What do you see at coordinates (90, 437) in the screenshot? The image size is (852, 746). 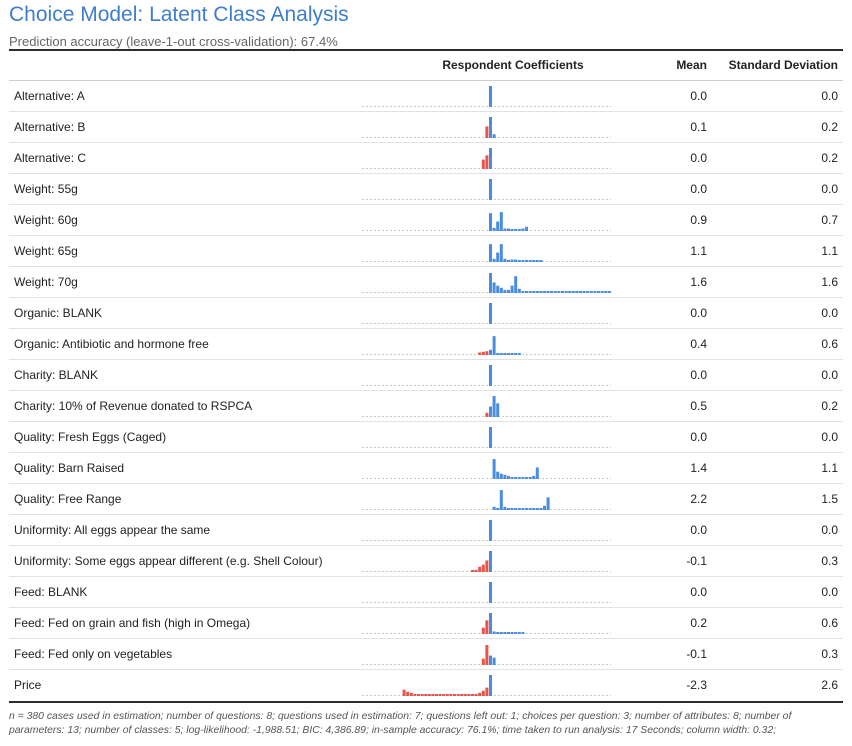 I see `row-label: Quality: Fresh Eggs (Caged)` at bounding box center [90, 437].